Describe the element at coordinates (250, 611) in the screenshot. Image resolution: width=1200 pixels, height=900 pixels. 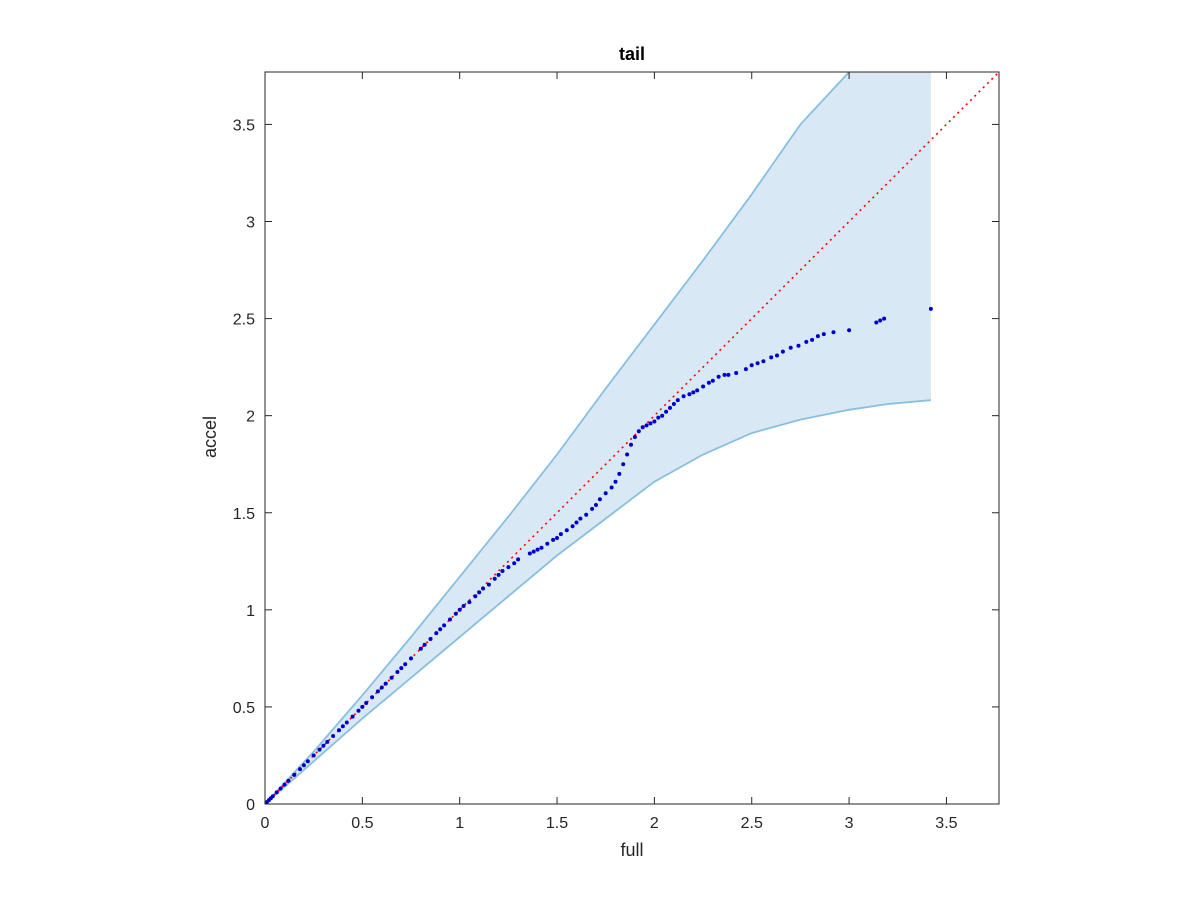
I see `y-tick-label: 1` at that location.